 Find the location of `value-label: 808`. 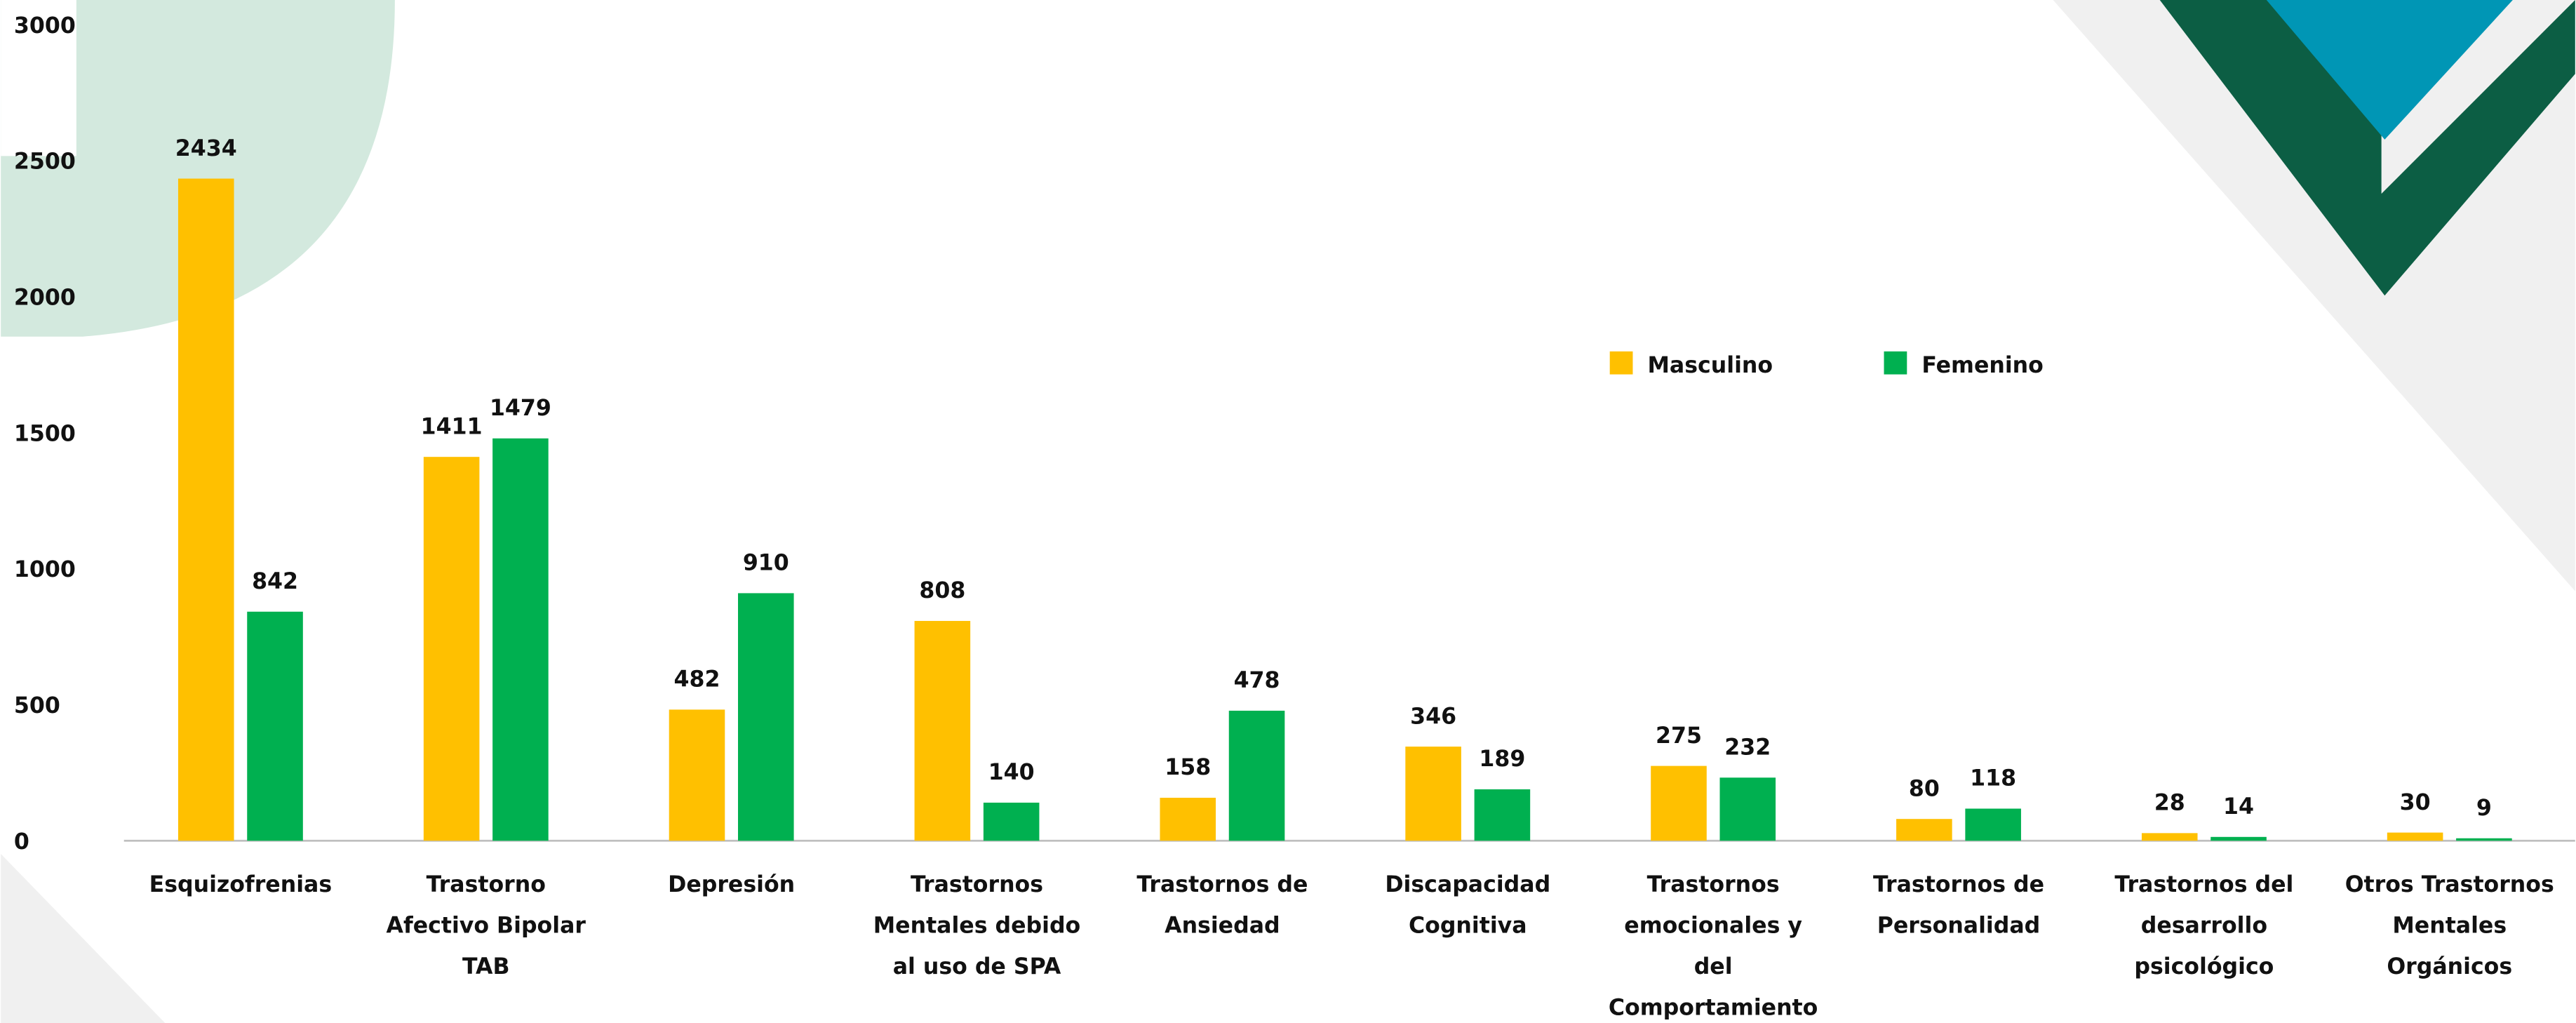

value-label: 808 is located at coordinates (942, 590).